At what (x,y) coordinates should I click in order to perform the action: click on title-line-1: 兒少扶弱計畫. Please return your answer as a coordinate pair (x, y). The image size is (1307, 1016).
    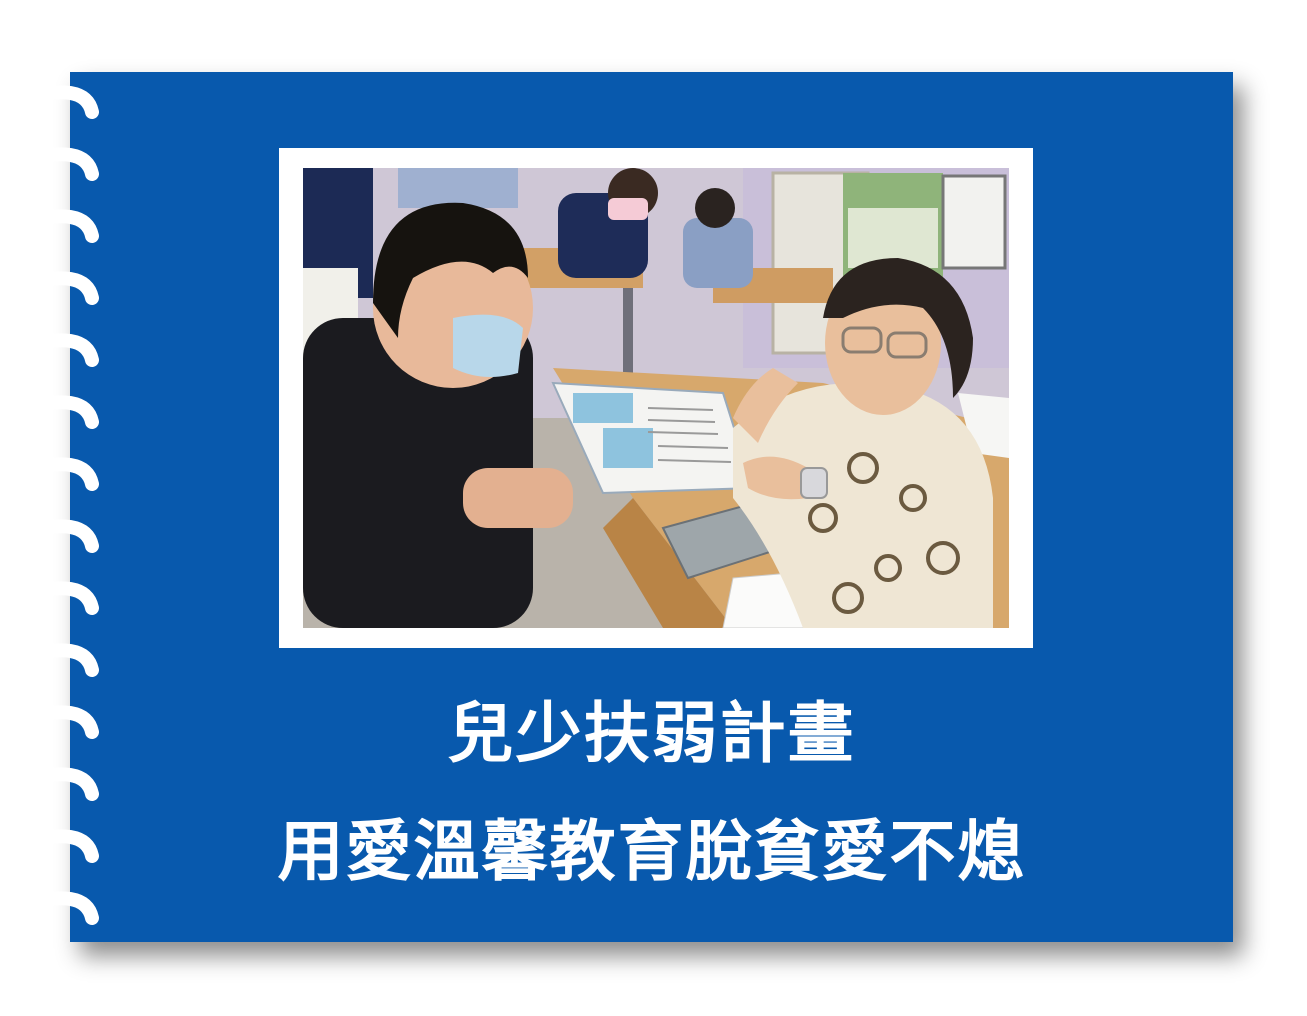
    Looking at the image, I should click on (651, 733).